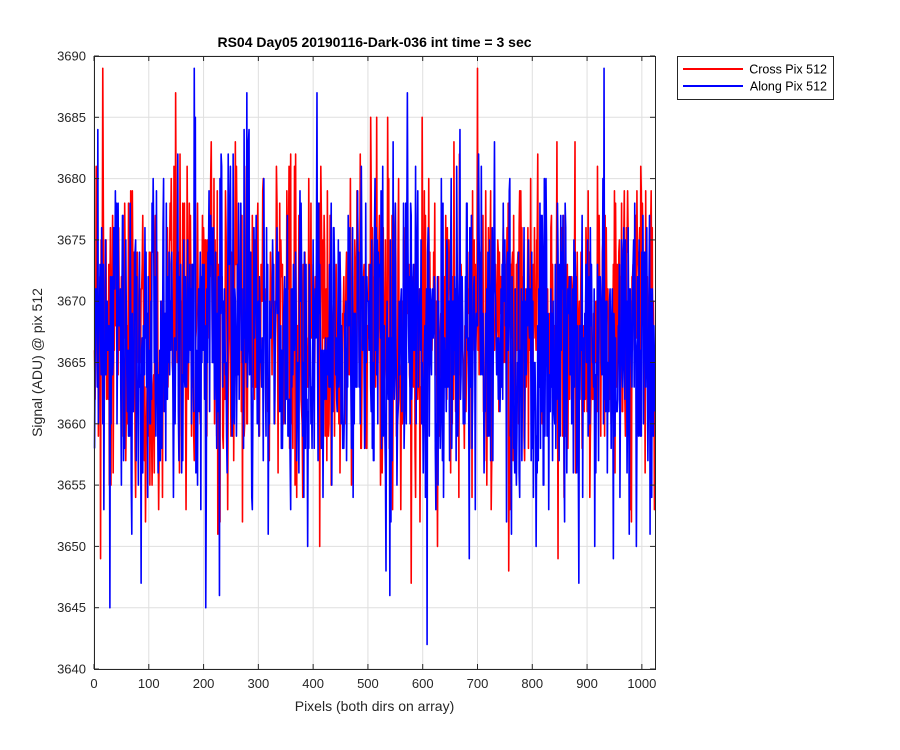 The width and height of the screenshot is (900, 750). Describe the element at coordinates (71, 607) in the screenshot. I see `y-tick-label: 3645` at that location.